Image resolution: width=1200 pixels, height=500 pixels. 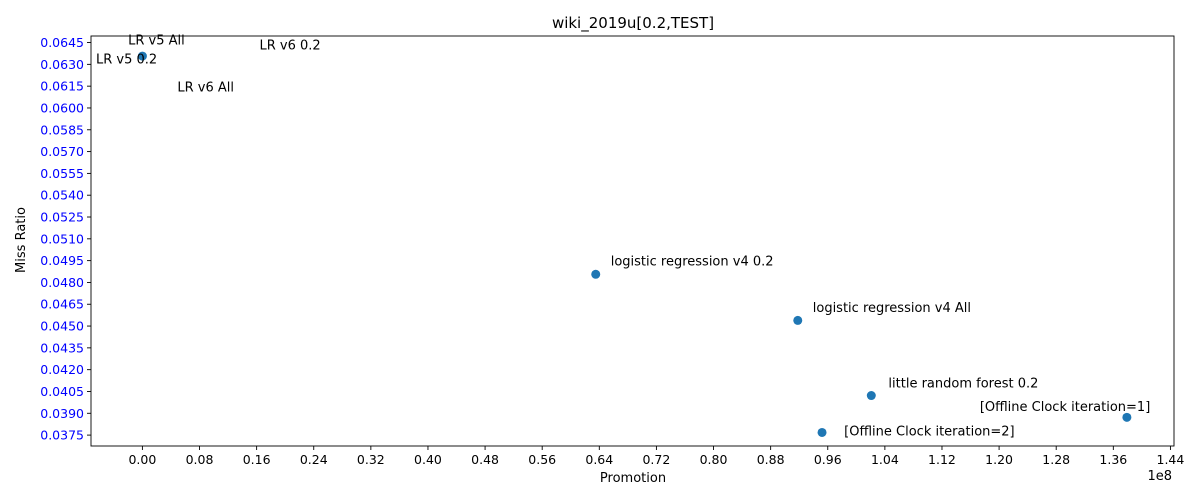 I want to click on x-tick-label: 0.72, so click(x=656, y=459).